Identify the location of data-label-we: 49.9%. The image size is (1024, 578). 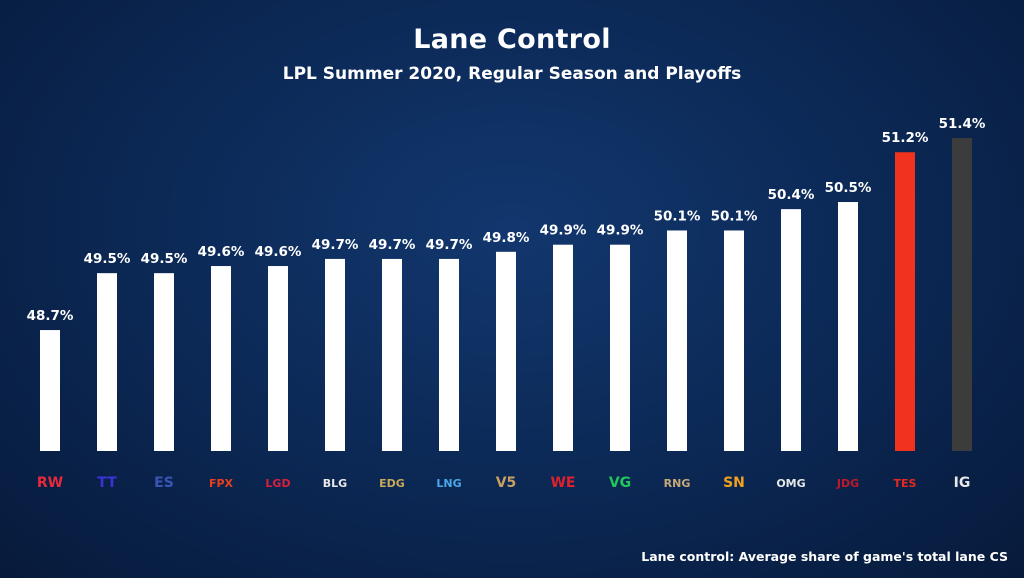
(563, 231).